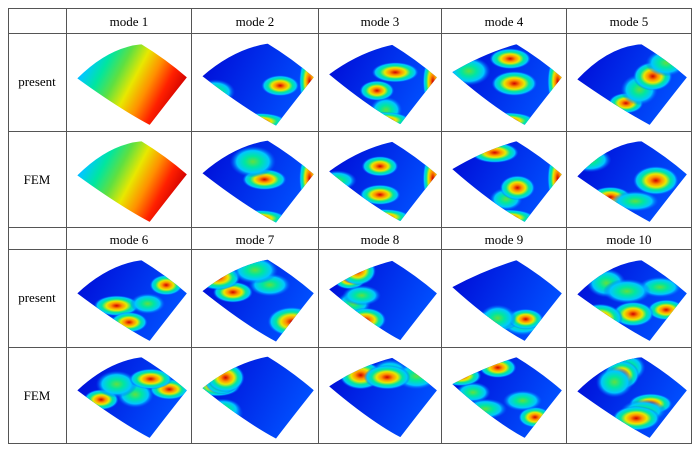 This screenshot has width=700, height=452. Describe the element at coordinates (129, 239) in the screenshot. I see `column-header: mode 6` at that location.